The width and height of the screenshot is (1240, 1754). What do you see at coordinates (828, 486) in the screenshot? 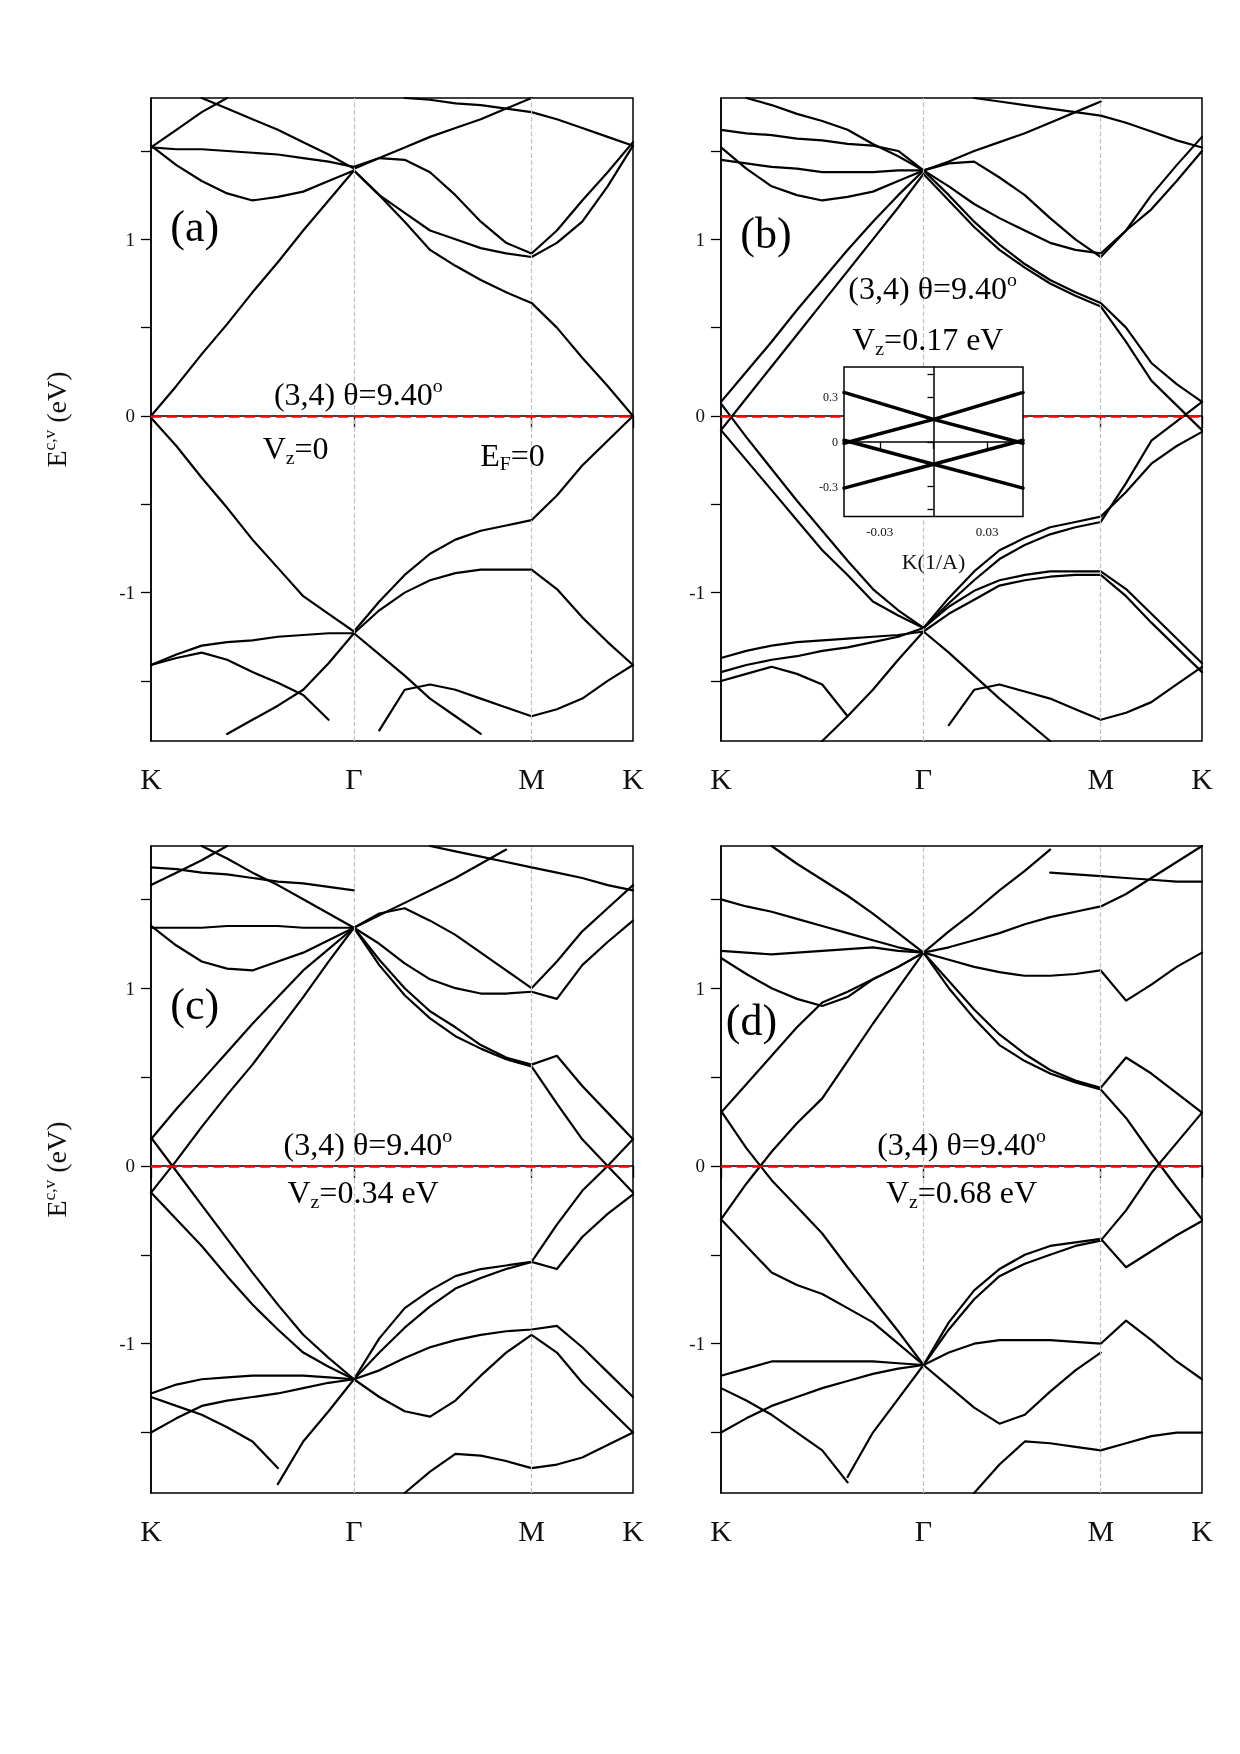
I see `y-tick-label: -0.3` at bounding box center [828, 486].